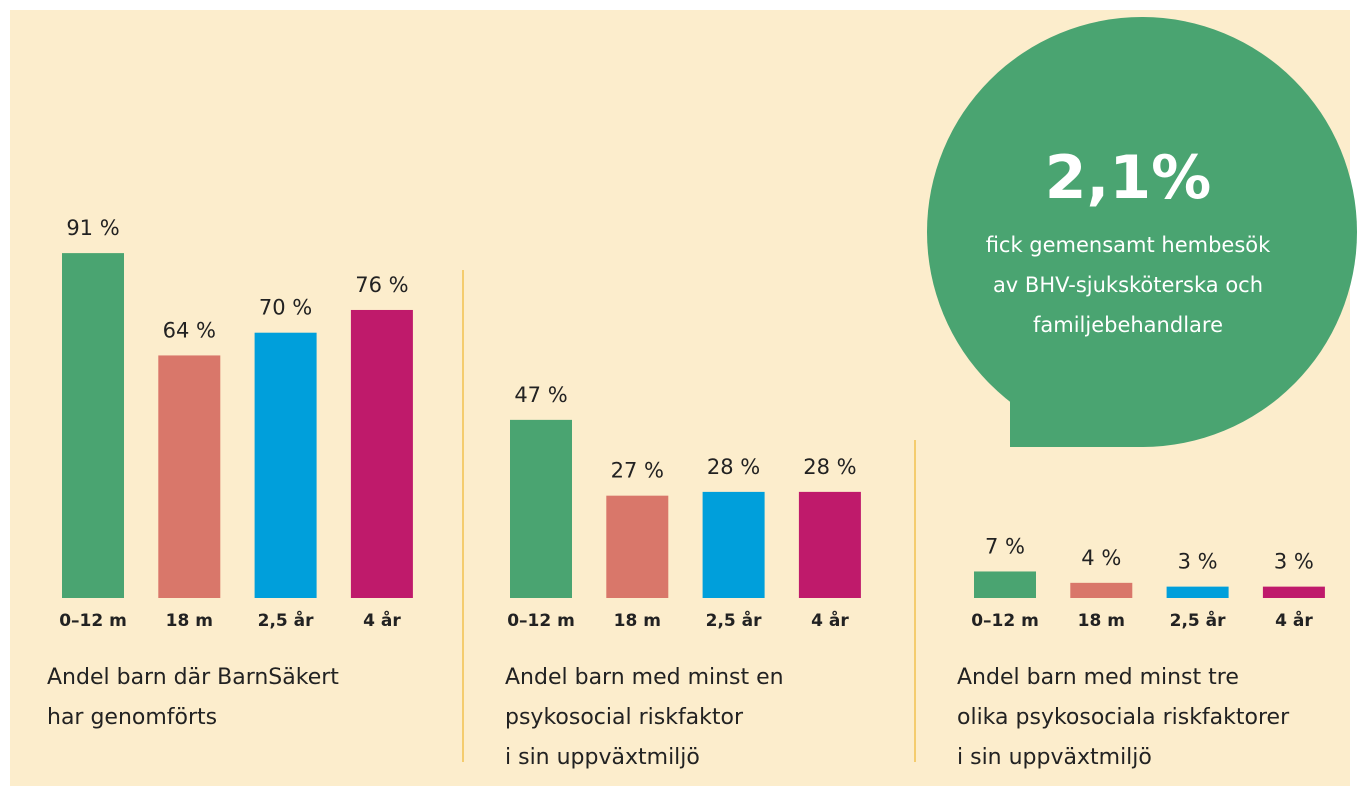 This screenshot has height=796, width=1360. Describe the element at coordinates (285, 308) in the screenshot. I see `value-label: 70 %` at that location.